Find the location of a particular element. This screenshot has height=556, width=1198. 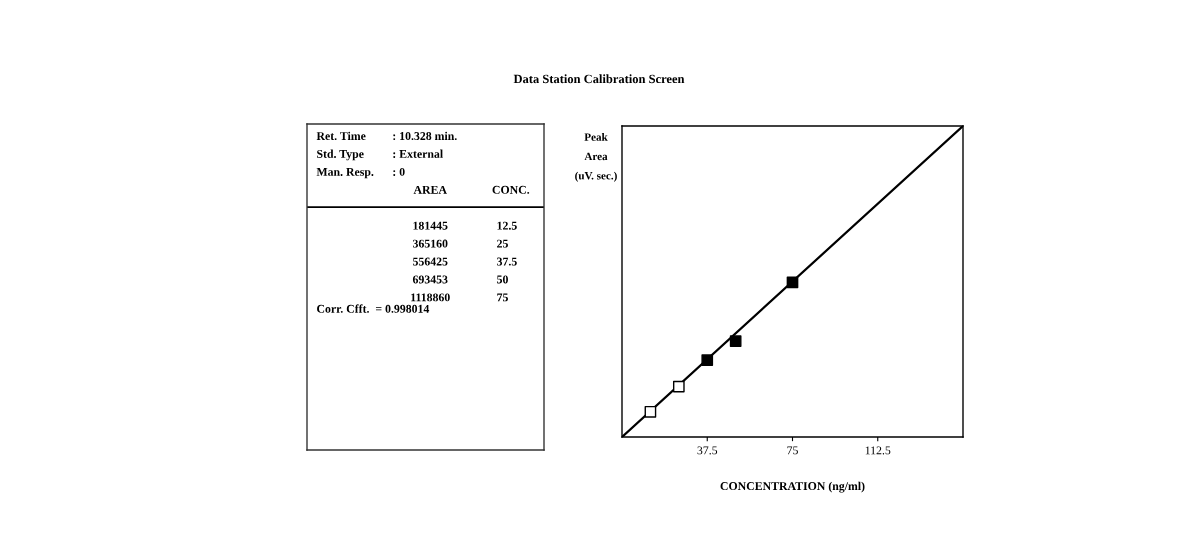

text: : 10.328 min. is located at coordinates (425, 136).